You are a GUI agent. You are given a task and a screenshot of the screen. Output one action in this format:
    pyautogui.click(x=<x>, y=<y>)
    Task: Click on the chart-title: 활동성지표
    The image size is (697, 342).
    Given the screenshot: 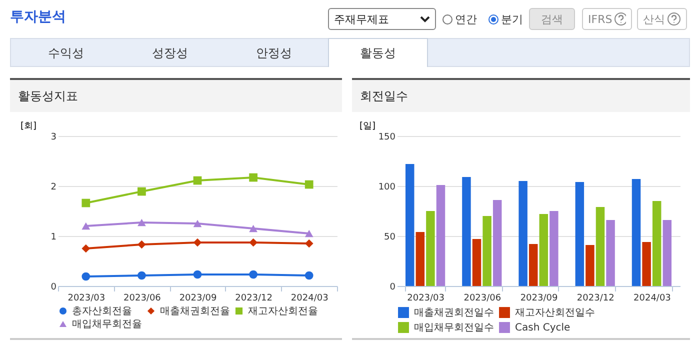 What is the action you would take?
    pyautogui.click(x=176, y=96)
    